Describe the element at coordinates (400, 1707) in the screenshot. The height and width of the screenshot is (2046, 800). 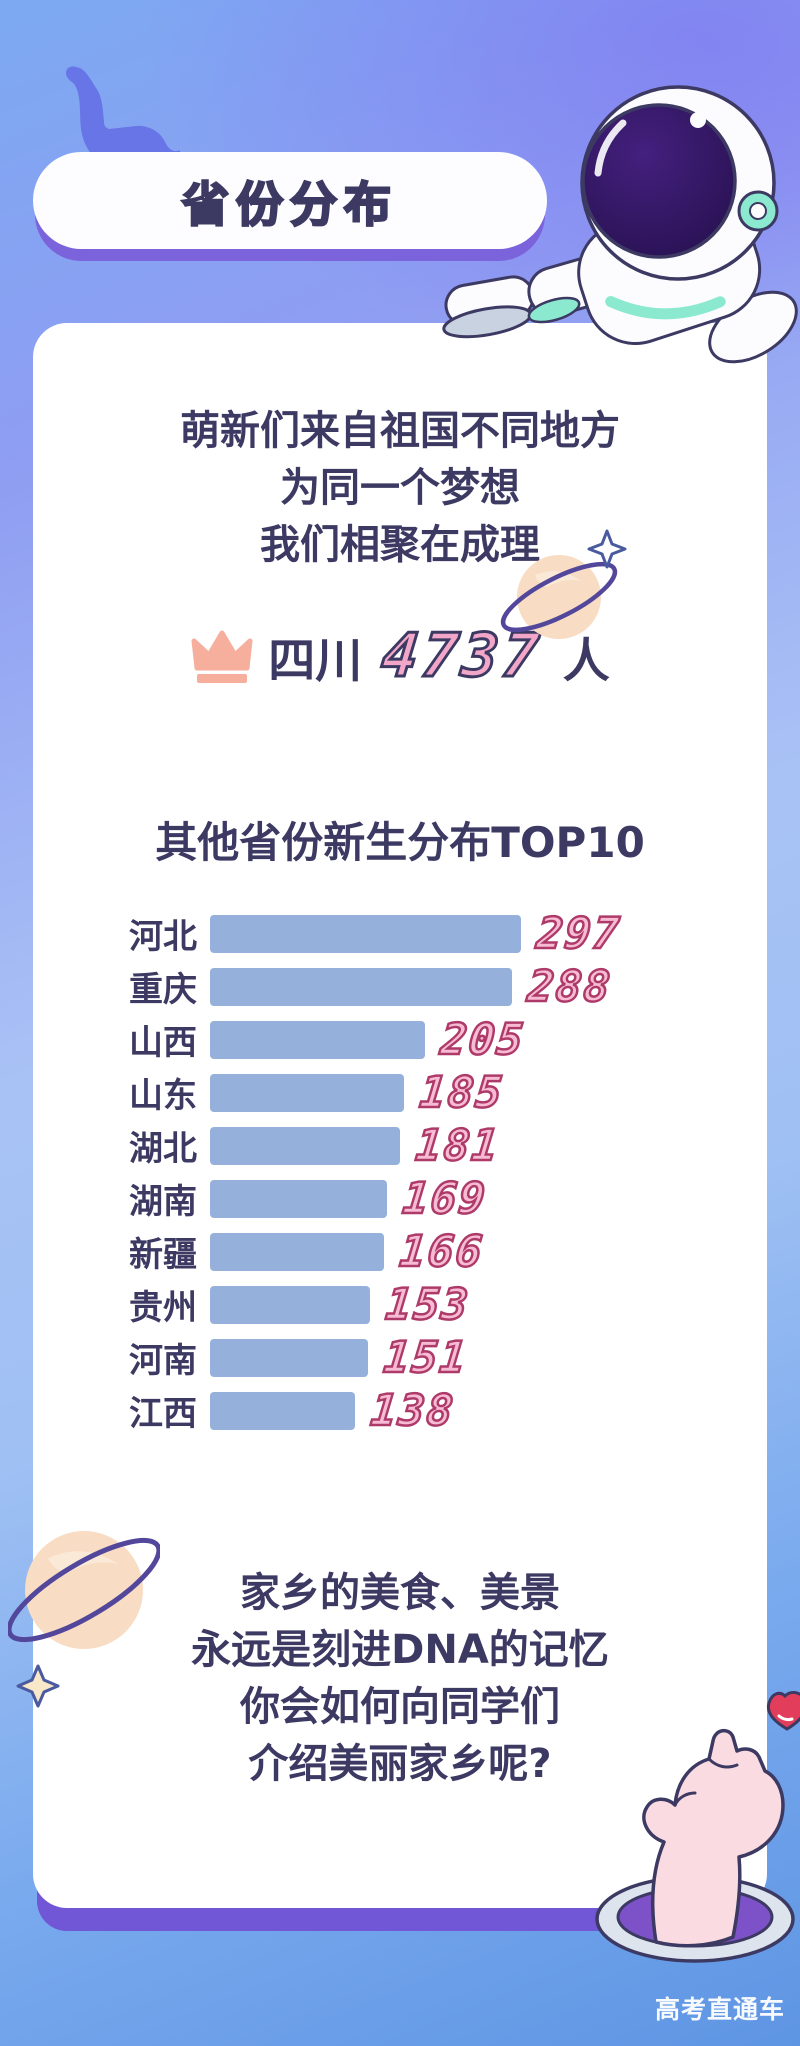
I see `outro-line-3: 你会如何向同学们` at that location.